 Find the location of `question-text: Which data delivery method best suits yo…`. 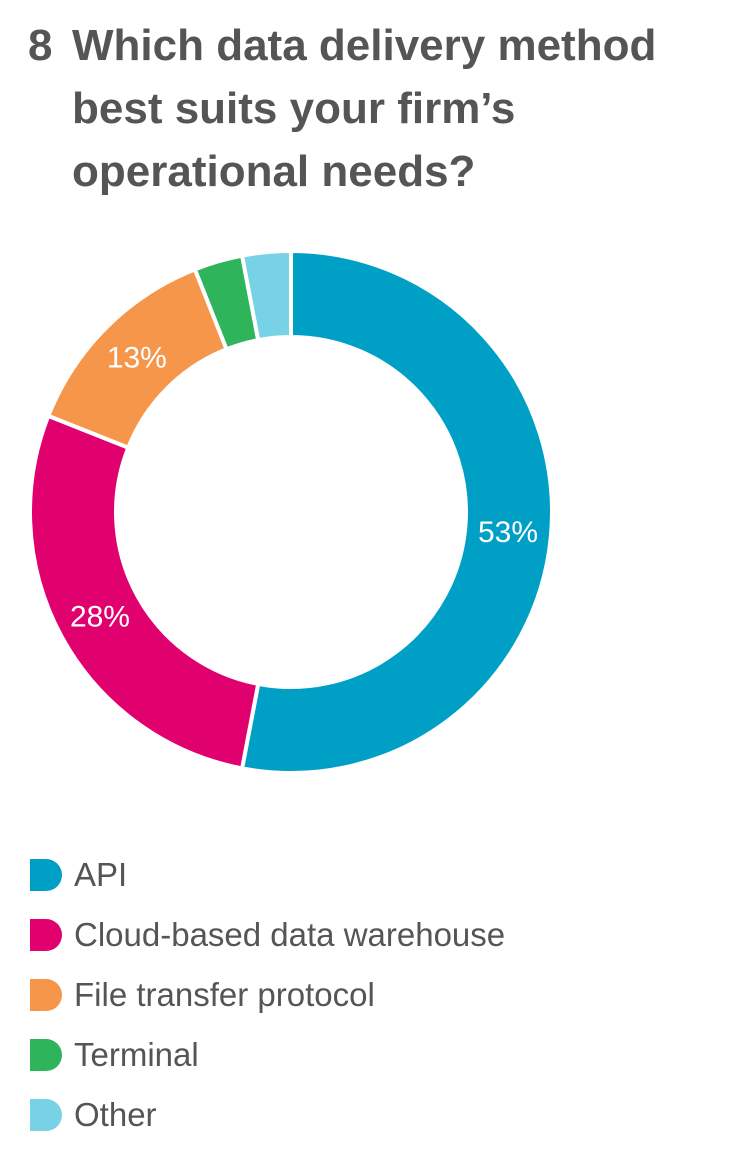

question-text: Which data delivery method best suits yo… is located at coordinates (364, 108).